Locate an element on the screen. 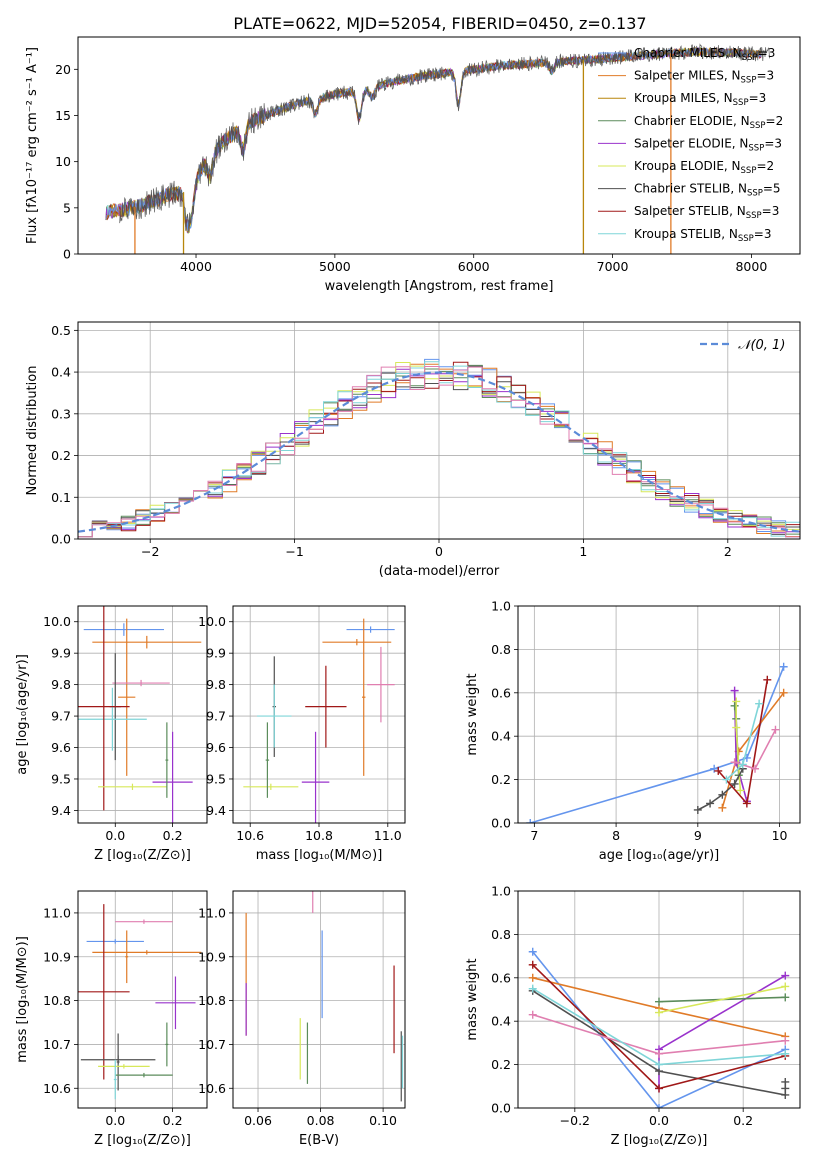 The height and width of the screenshot is (1170, 819). y-tick-label: 5 is located at coordinates (67, 207).